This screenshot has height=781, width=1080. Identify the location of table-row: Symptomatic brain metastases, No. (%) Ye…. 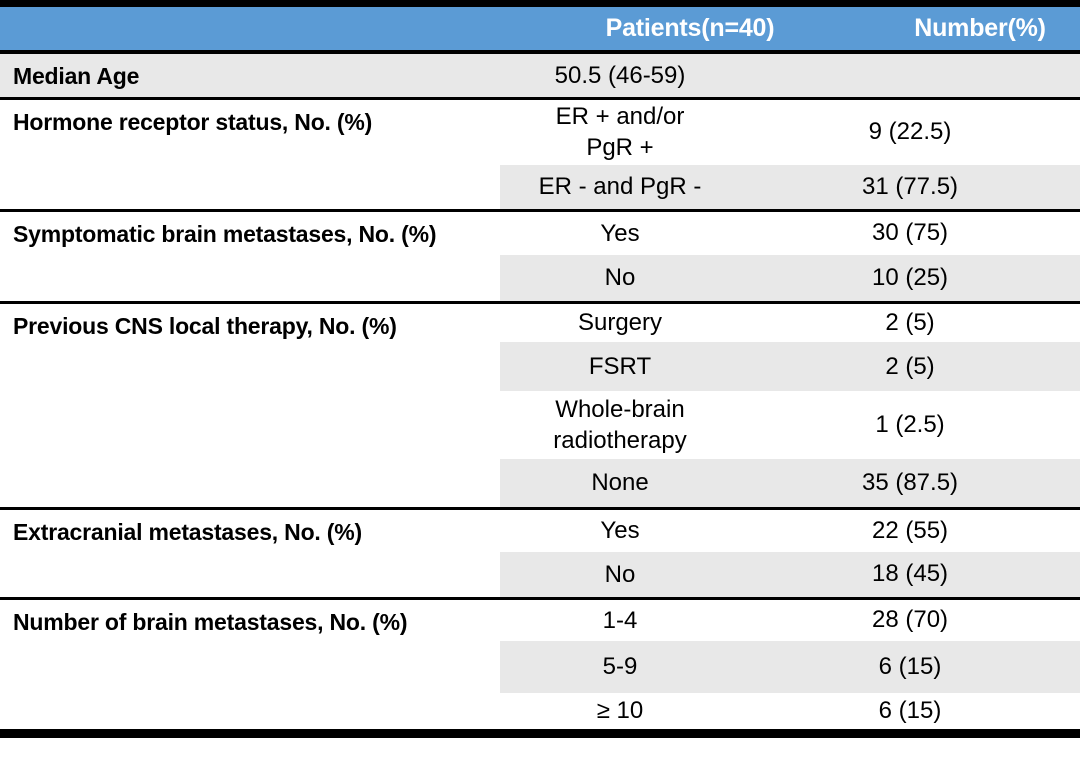
(540, 255).